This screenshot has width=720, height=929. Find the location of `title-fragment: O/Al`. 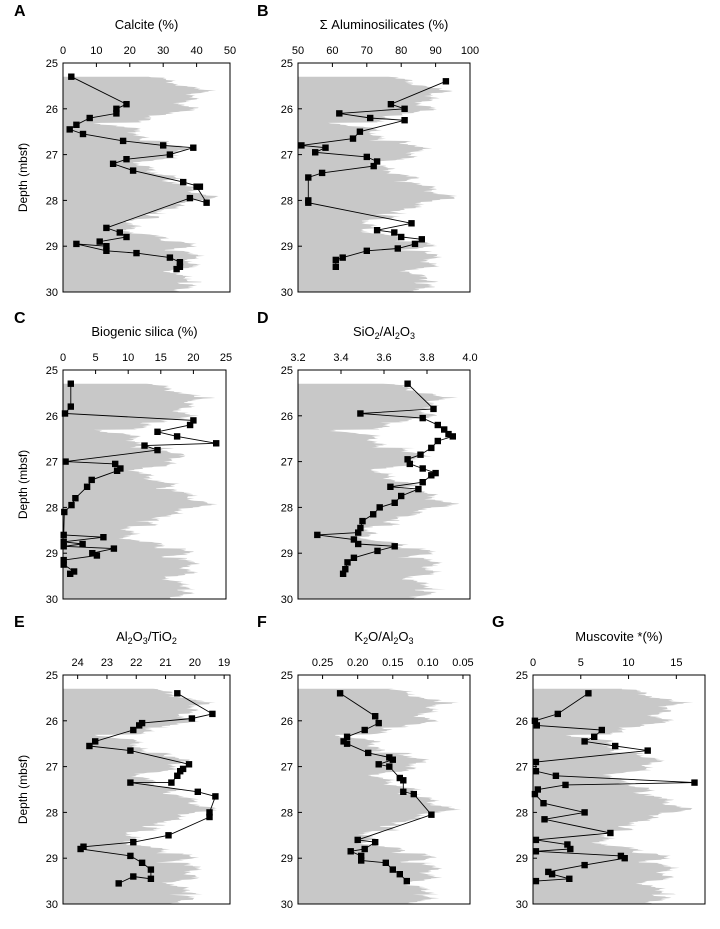

title-fragment: O/Al is located at coordinates (380, 636).